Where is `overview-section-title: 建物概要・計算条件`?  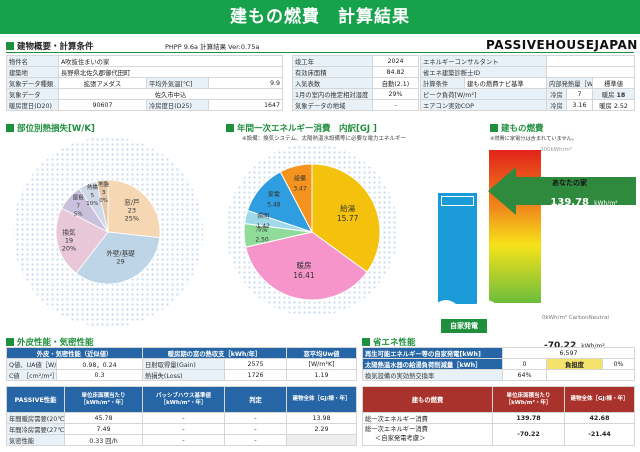
overview-section-title: 建物概要・計算条件 is located at coordinates (50, 46).